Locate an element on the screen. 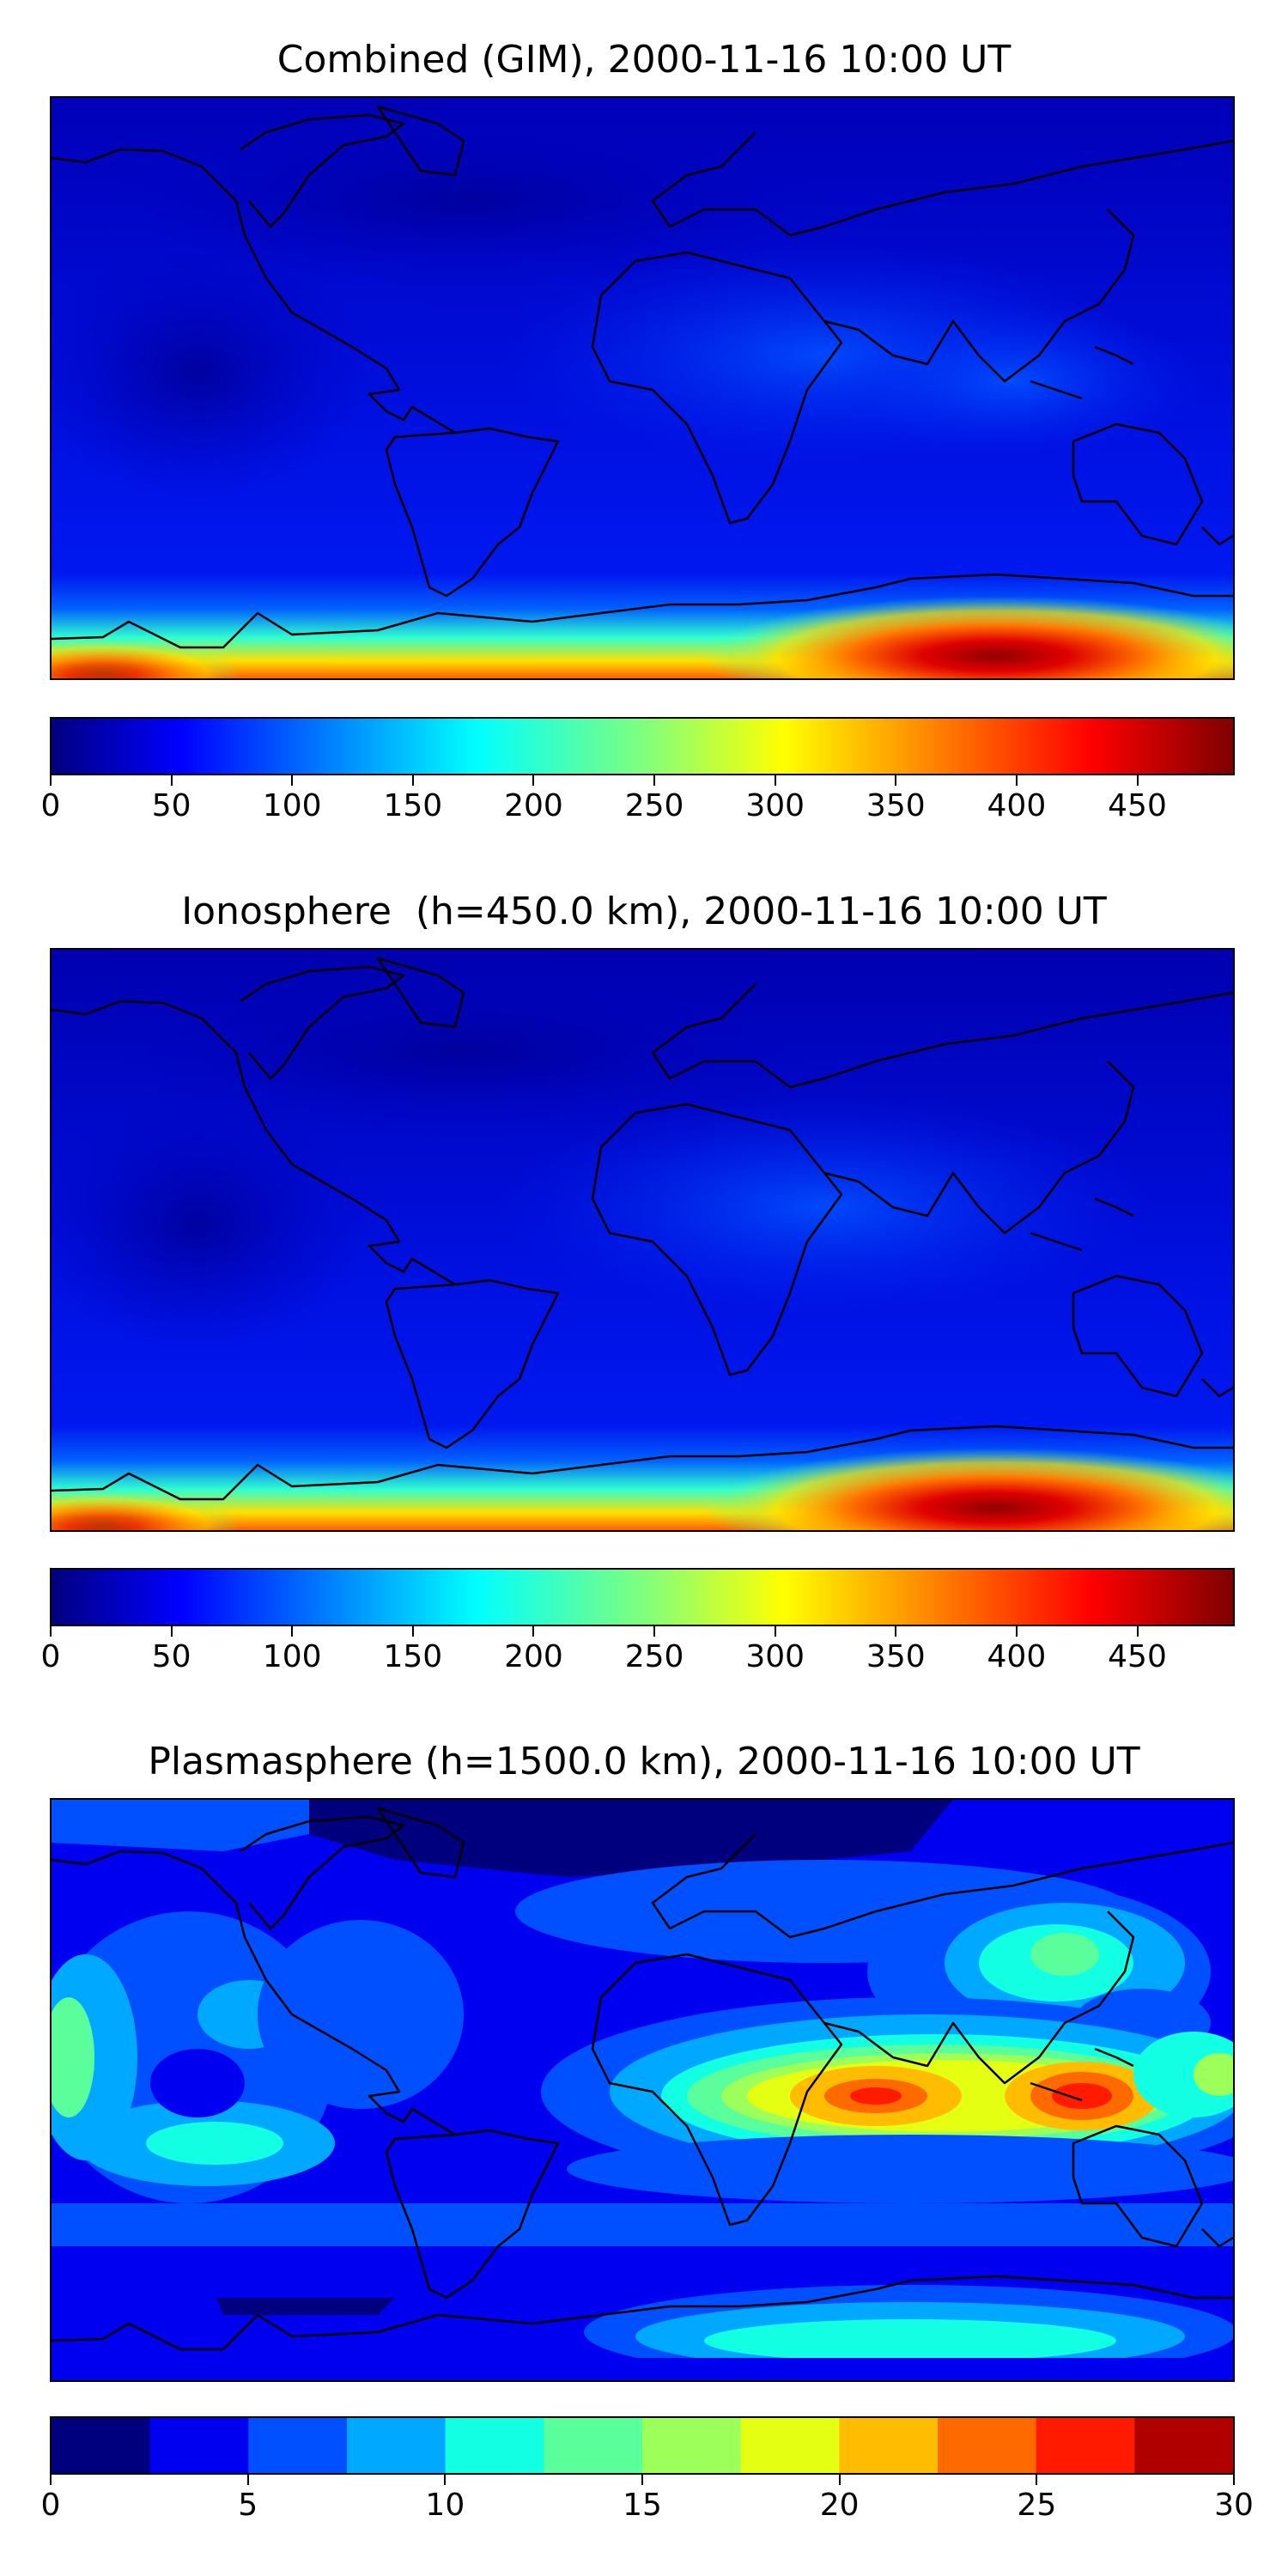  colorbar-ticks-combined: 0 50 100 150 200 250 300 350 400 450 is located at coordinates (638, 801).